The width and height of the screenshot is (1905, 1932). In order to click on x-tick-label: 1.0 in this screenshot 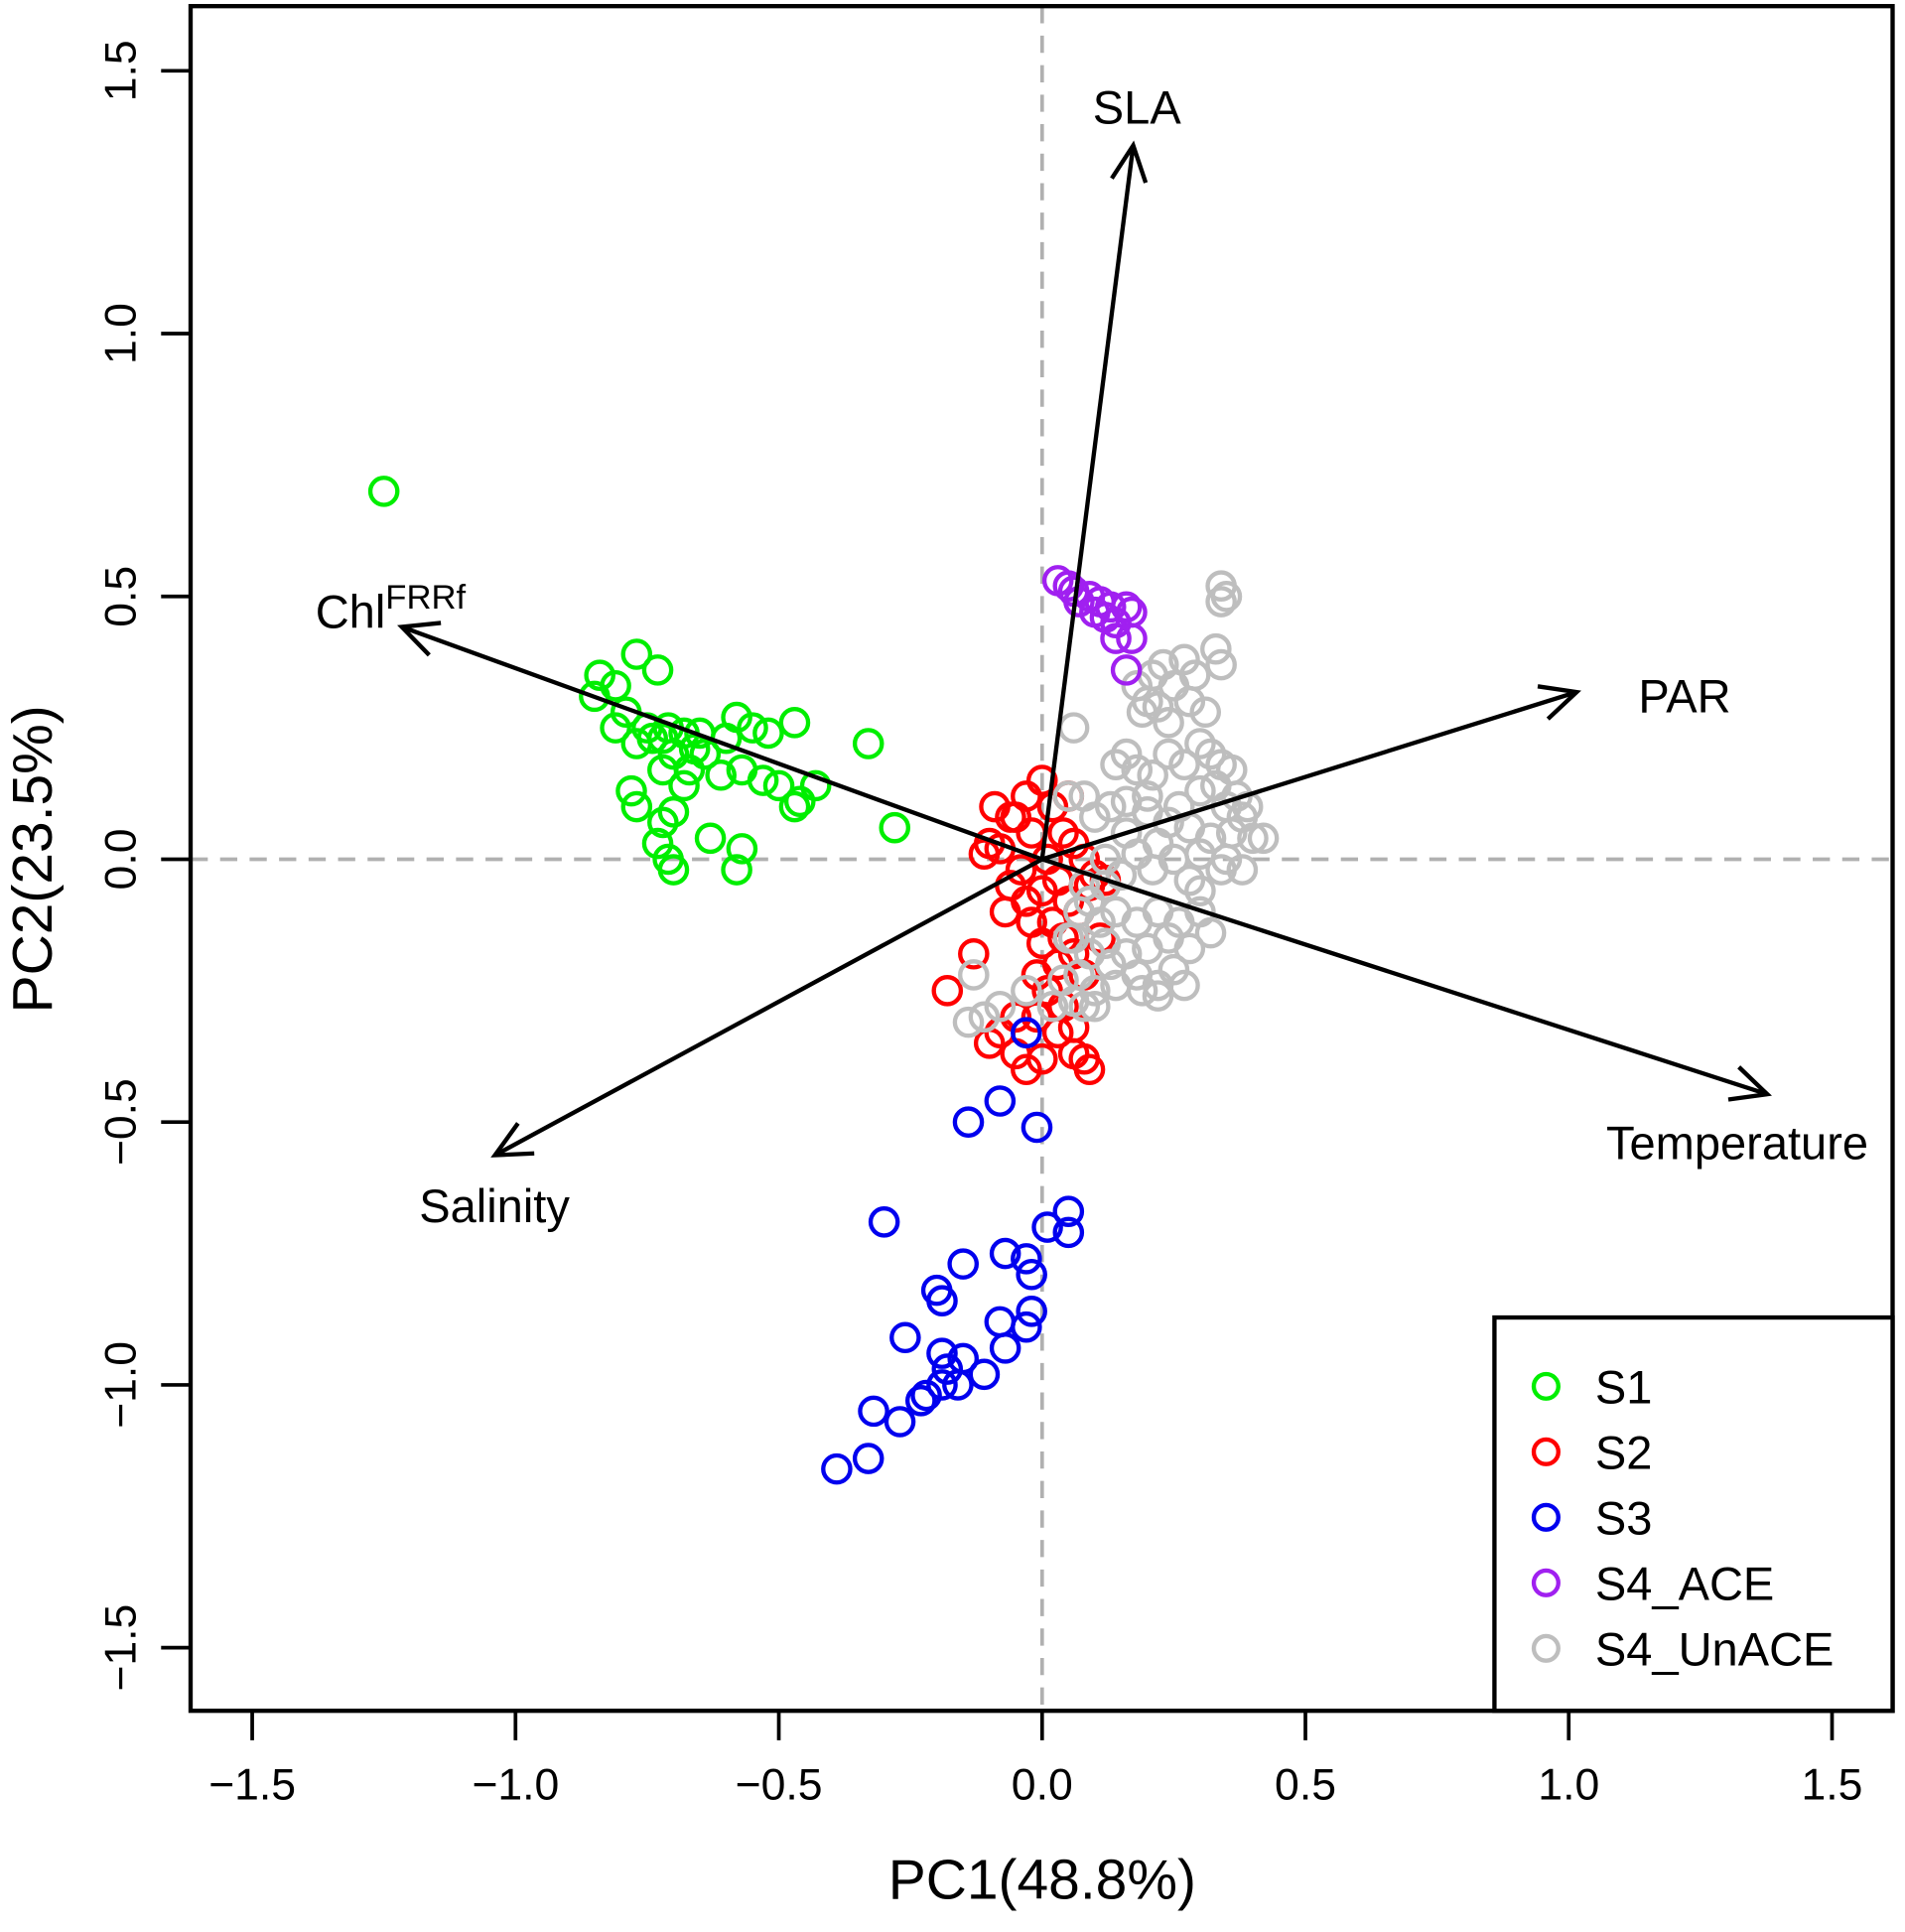, I will do `click(1568, 1785)`.